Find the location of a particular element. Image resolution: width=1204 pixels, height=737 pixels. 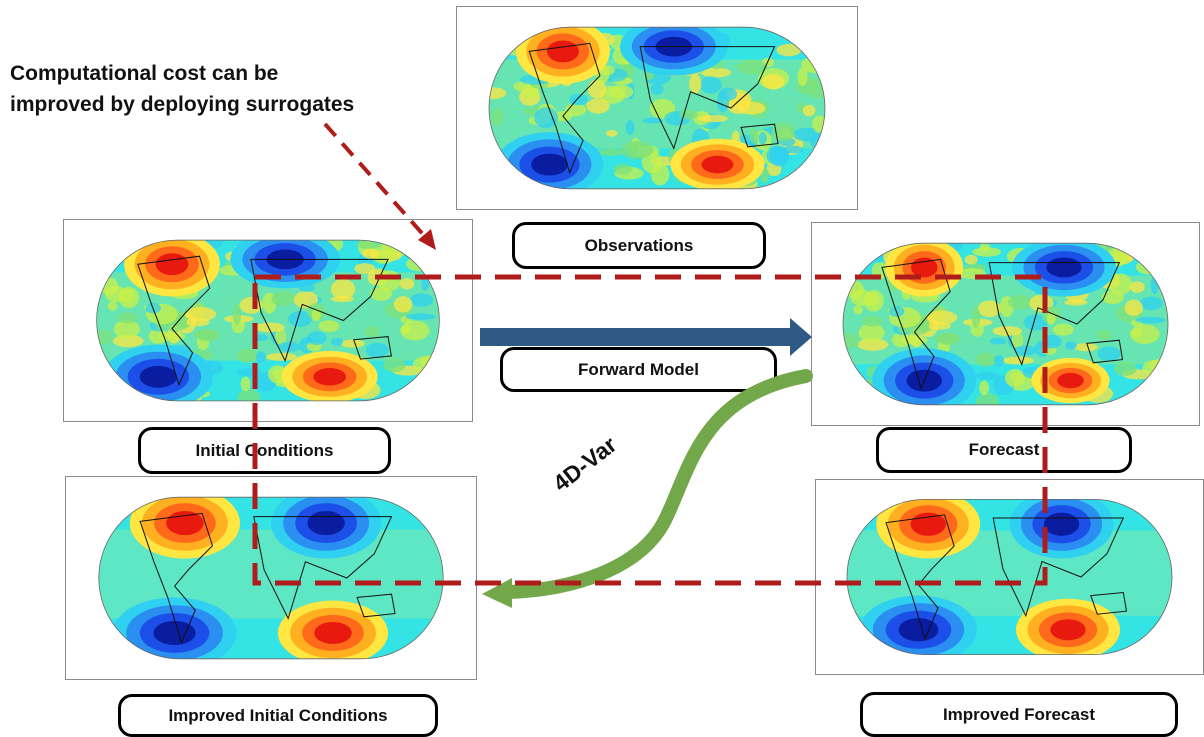

initial-conditions-label: Initial Conditions is located at coordinates (264, 450).